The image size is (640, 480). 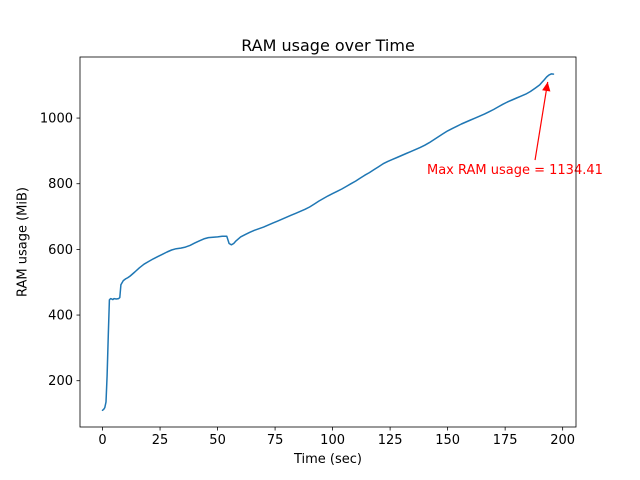 I want to click on y-tick-label: 1000, so click(x=56, y=119).